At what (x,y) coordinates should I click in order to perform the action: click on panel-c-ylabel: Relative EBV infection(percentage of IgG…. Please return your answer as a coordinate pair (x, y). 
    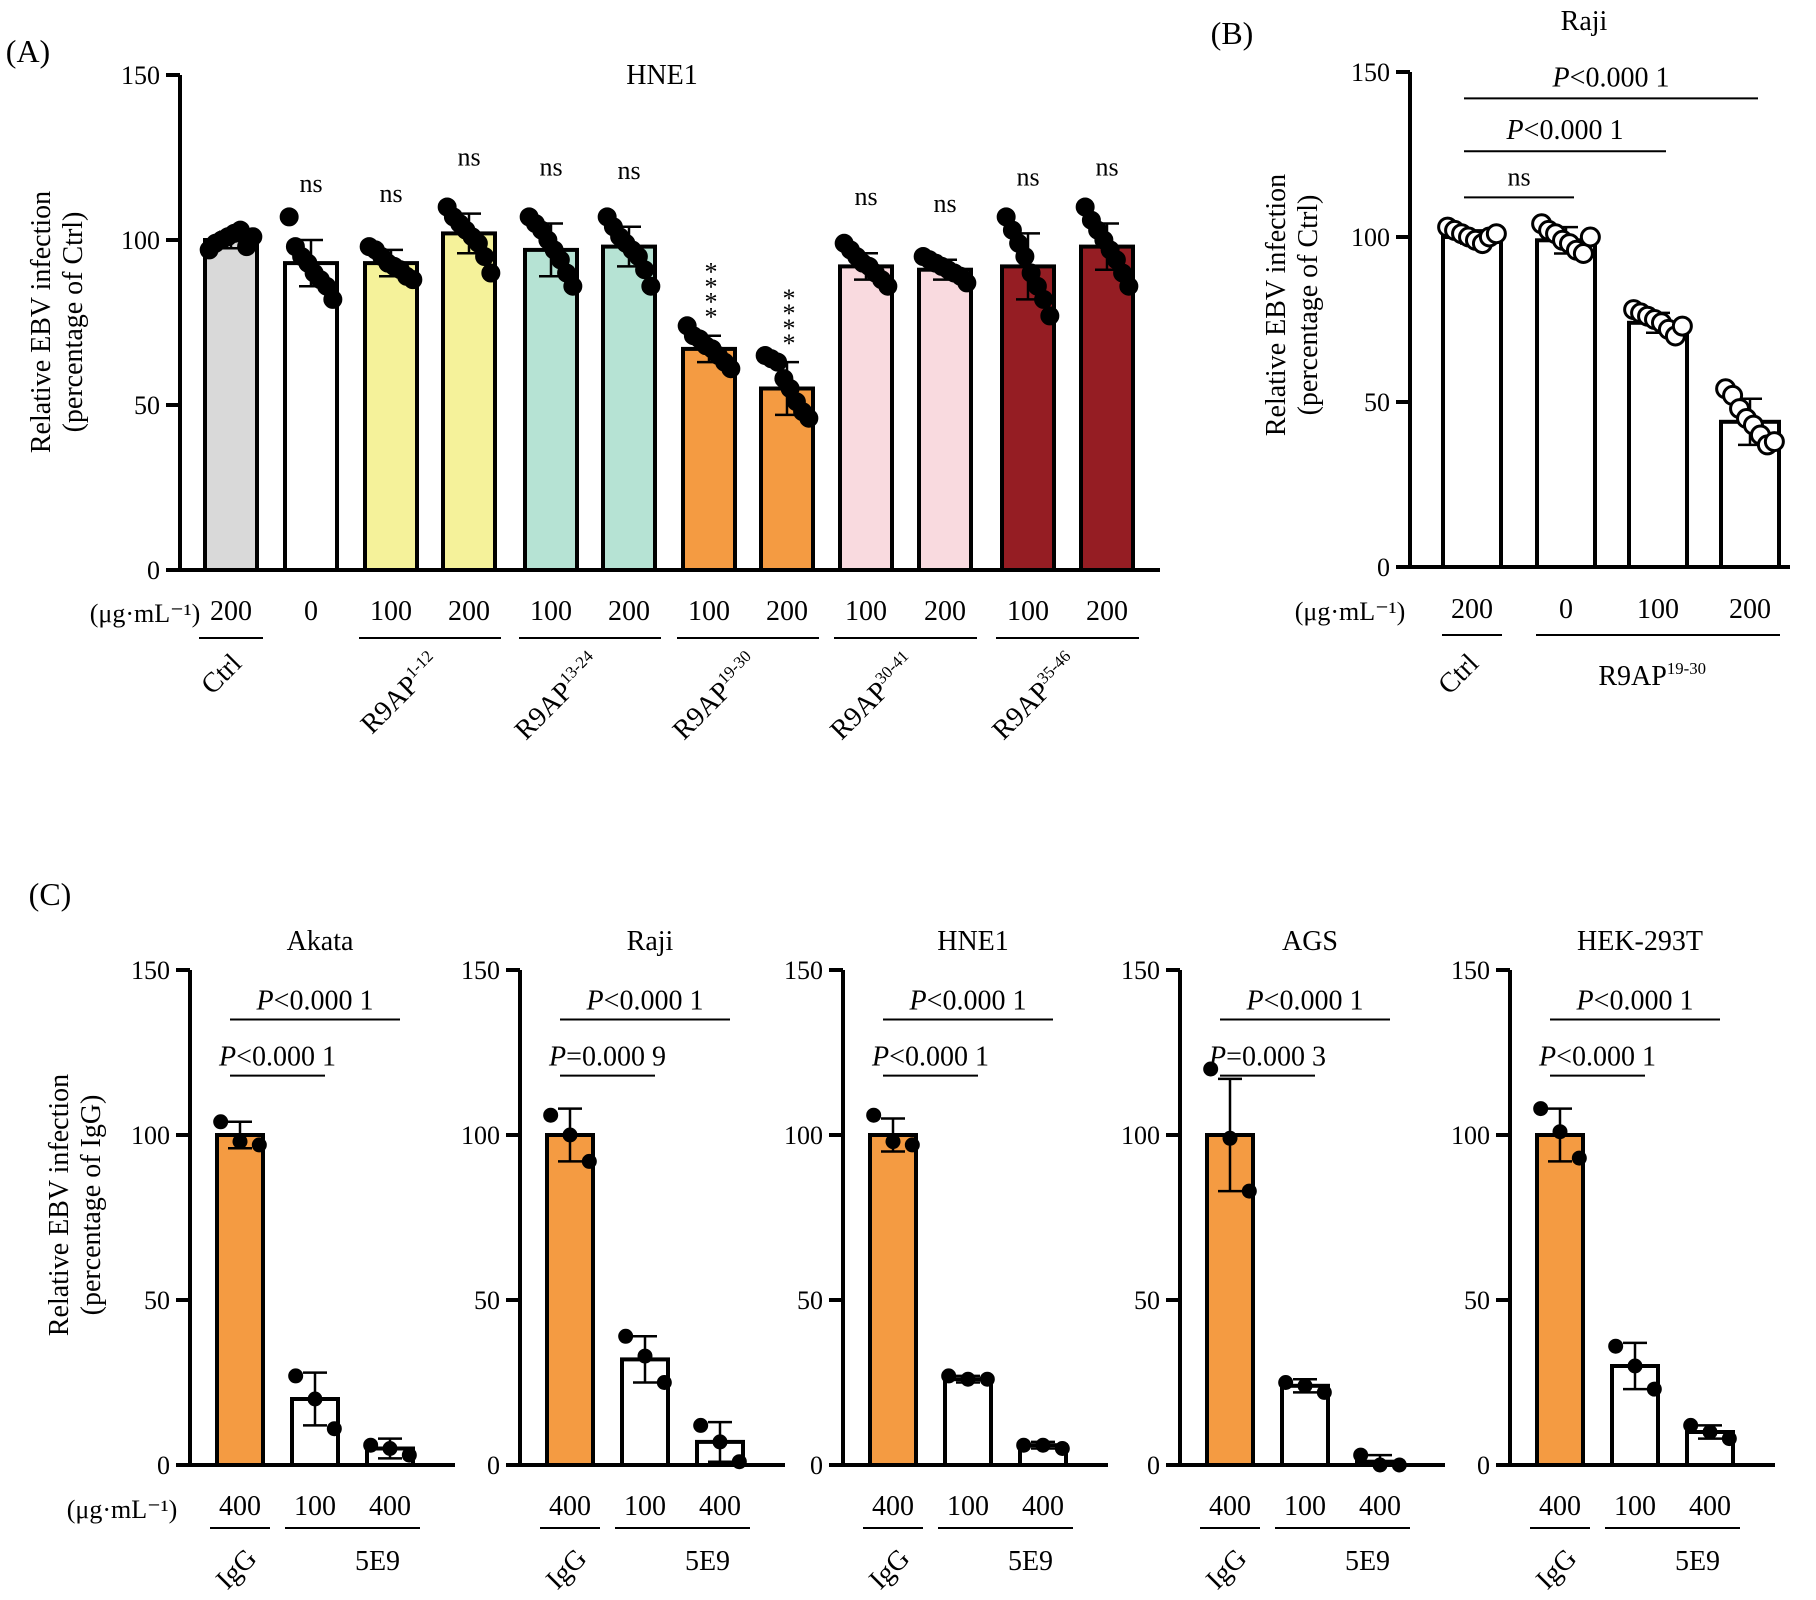
    Looking at the image, I should click on (75, 1205).